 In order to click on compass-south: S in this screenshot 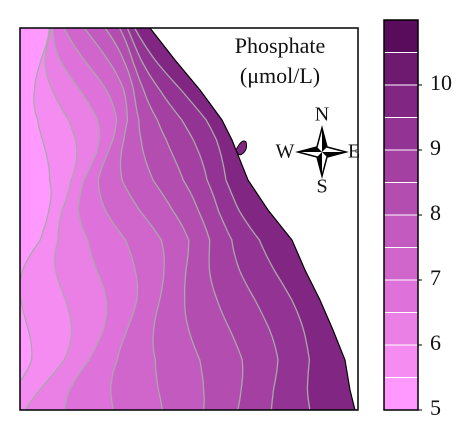, I will do `click(321, 187)`.